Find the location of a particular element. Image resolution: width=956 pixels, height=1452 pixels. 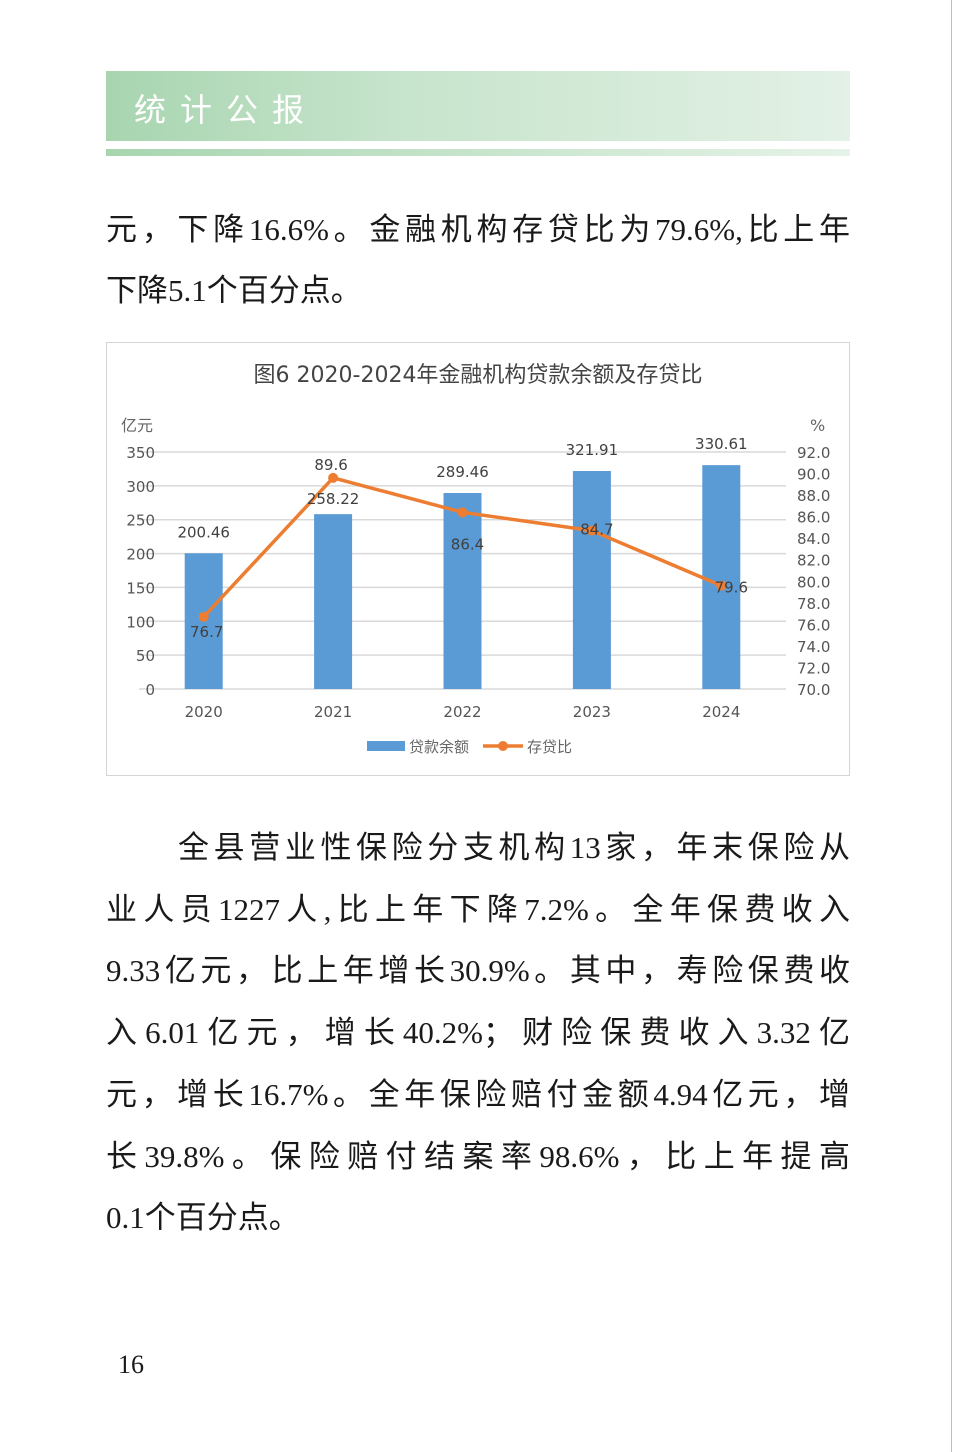

right-tick-label: 70.0 is located at coordinates (813, 690).